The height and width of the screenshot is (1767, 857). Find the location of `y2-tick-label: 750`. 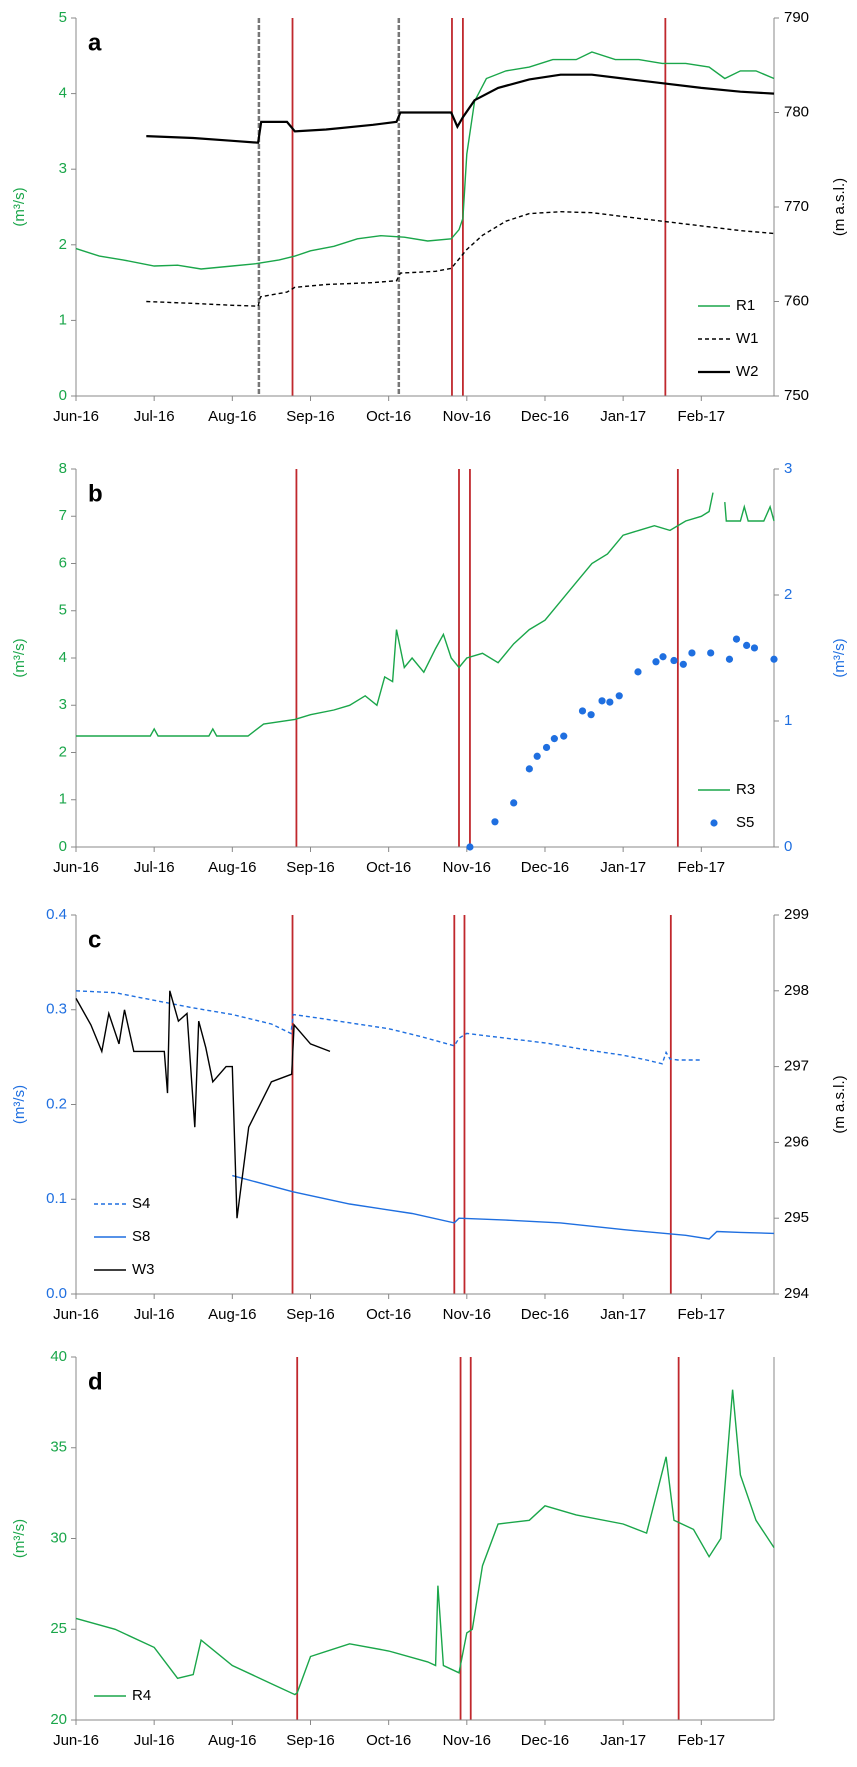

y2-tick-label: 750 is located at coordinates (796, 395).